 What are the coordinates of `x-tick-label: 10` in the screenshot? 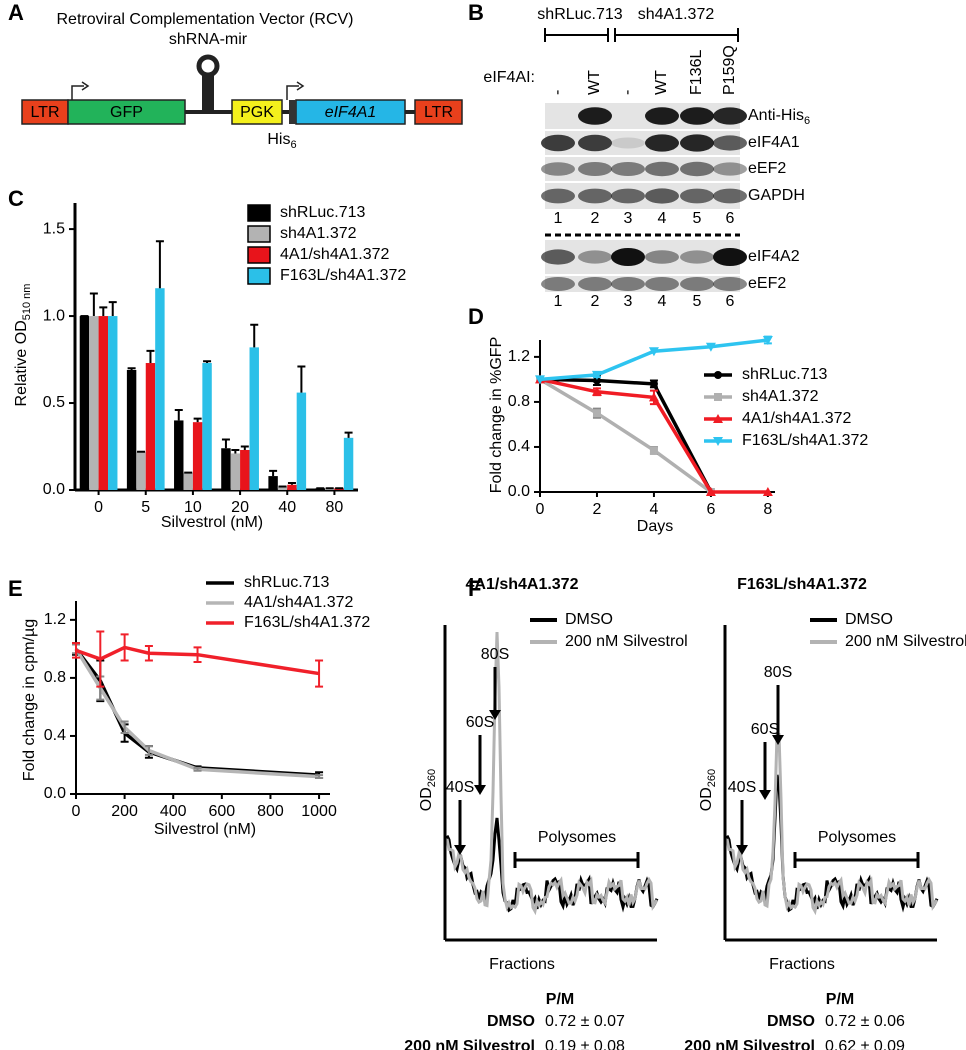 It's located at (193, 507).